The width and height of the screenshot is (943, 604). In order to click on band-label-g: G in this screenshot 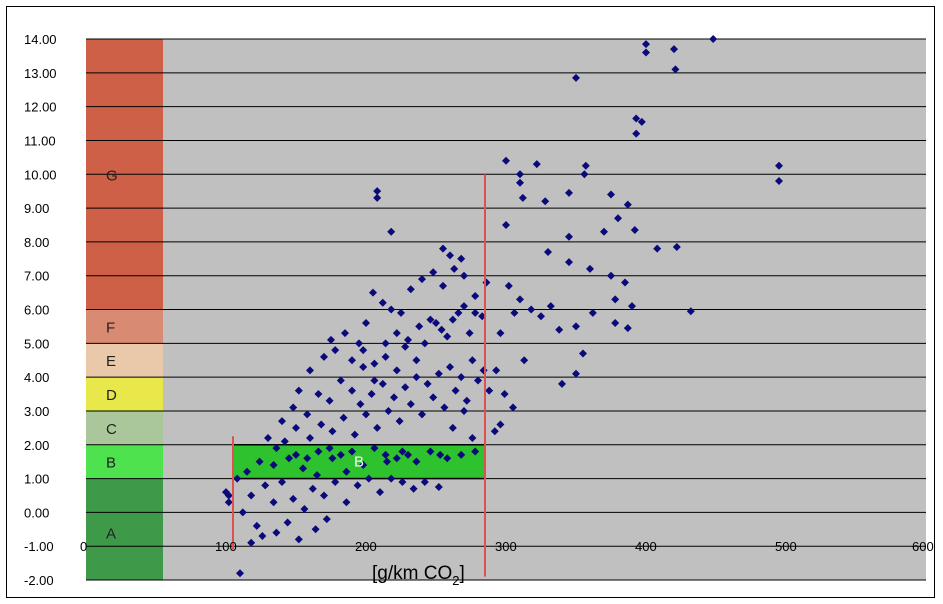, I will do `click(112, 175)`.